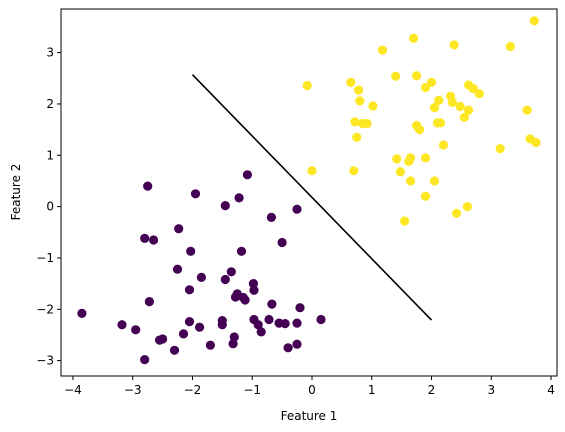  What do you see at coordinates (551, 390) in the screenshot?
I see `x-tick-label: 4` at bounding box center [551, 390].